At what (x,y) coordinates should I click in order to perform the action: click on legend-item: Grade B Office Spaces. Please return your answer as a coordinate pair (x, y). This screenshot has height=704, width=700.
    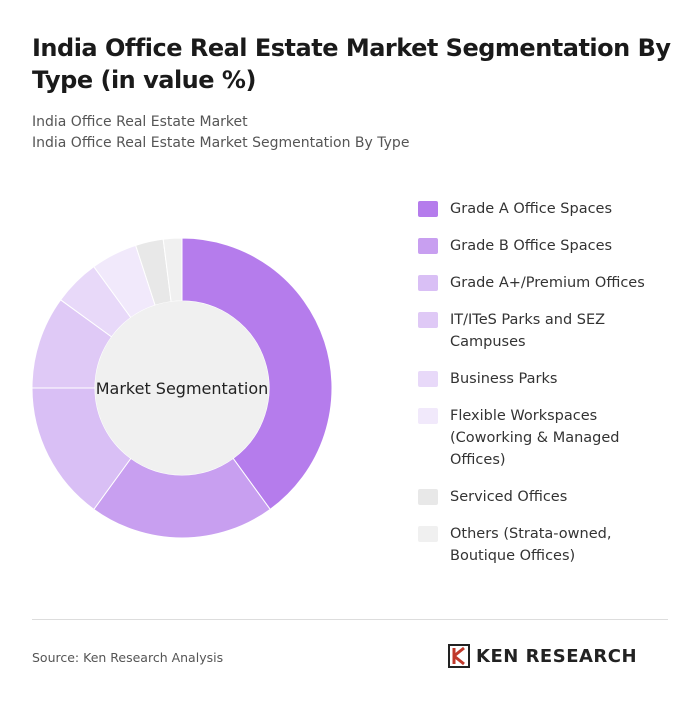
    Looking at the image, I should click on (538, 246).